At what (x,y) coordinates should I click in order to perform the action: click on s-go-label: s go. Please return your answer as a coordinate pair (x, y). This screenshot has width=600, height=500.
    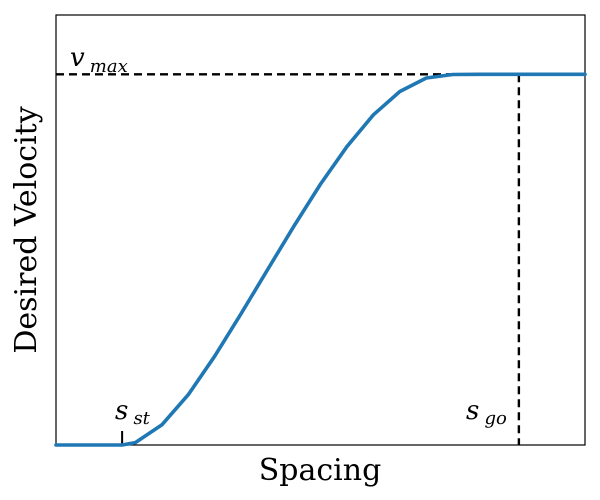
    Looking at the image, I should click on (486, 412).